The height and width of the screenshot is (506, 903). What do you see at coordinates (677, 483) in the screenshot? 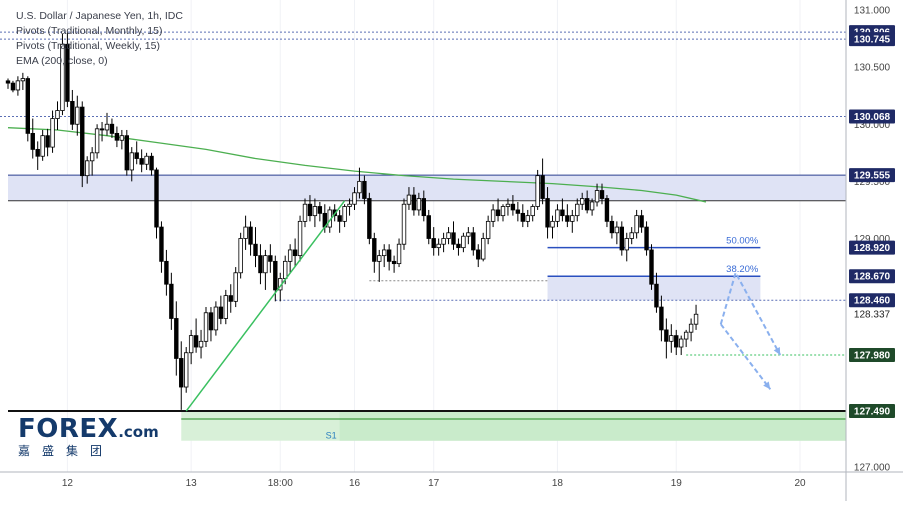
I see `x-tick-label: 19` at bounding box center [677, 483].